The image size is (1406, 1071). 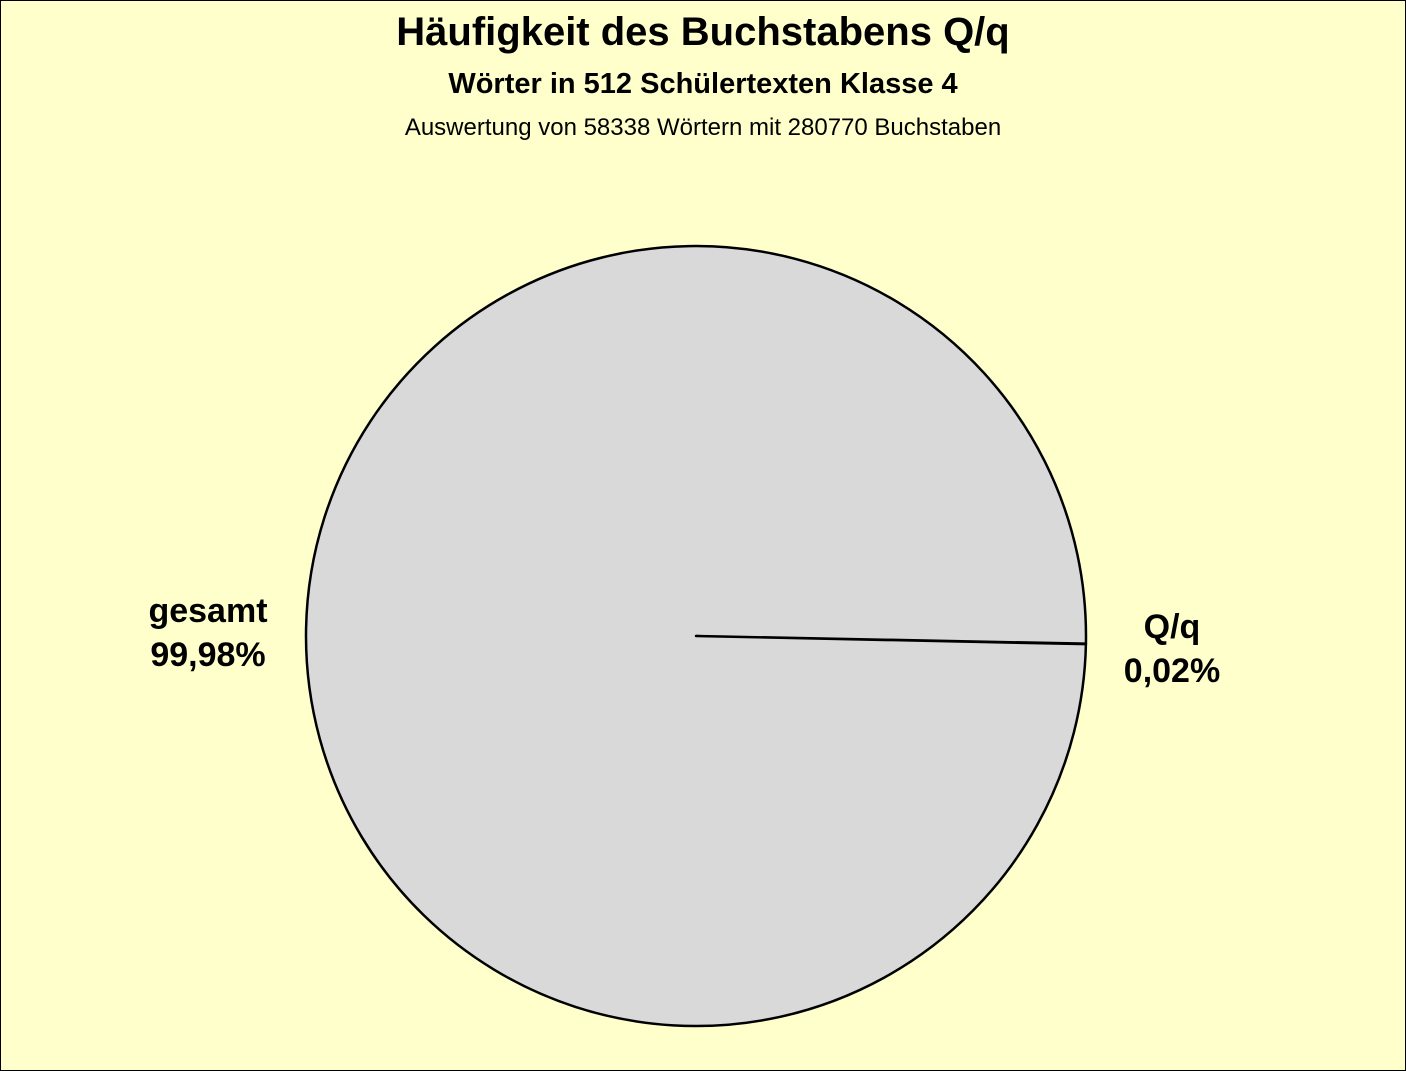 I want to click on slice-value-label: 0,02%, so click(x=1172, y=671).